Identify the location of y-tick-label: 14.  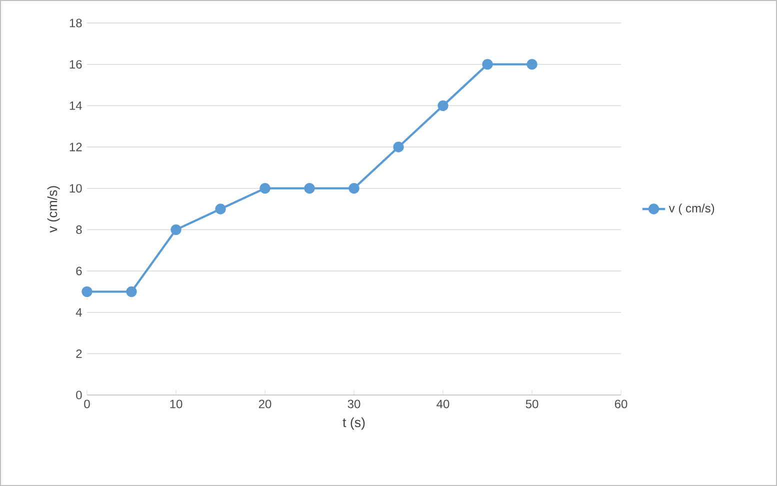
(76, 106).